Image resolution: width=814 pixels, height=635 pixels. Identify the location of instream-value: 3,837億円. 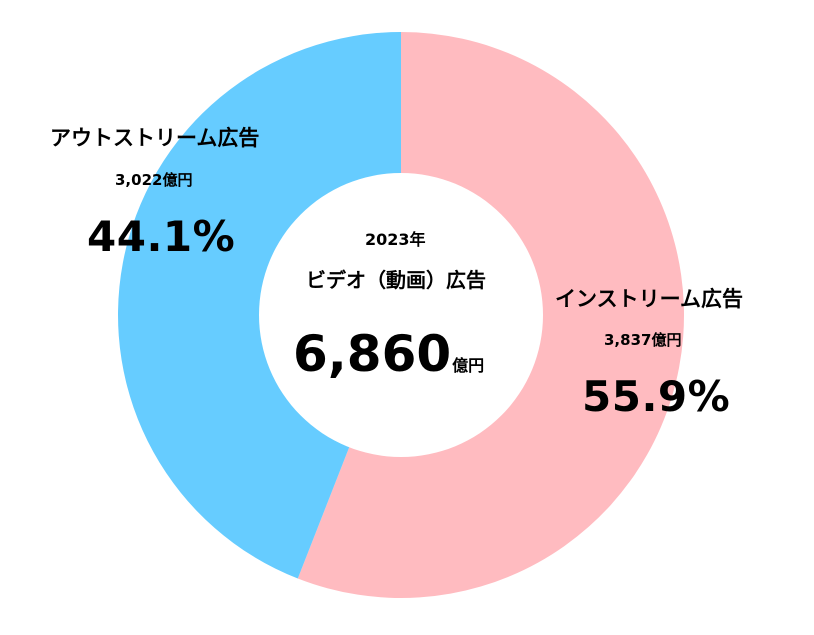
(643, 340).